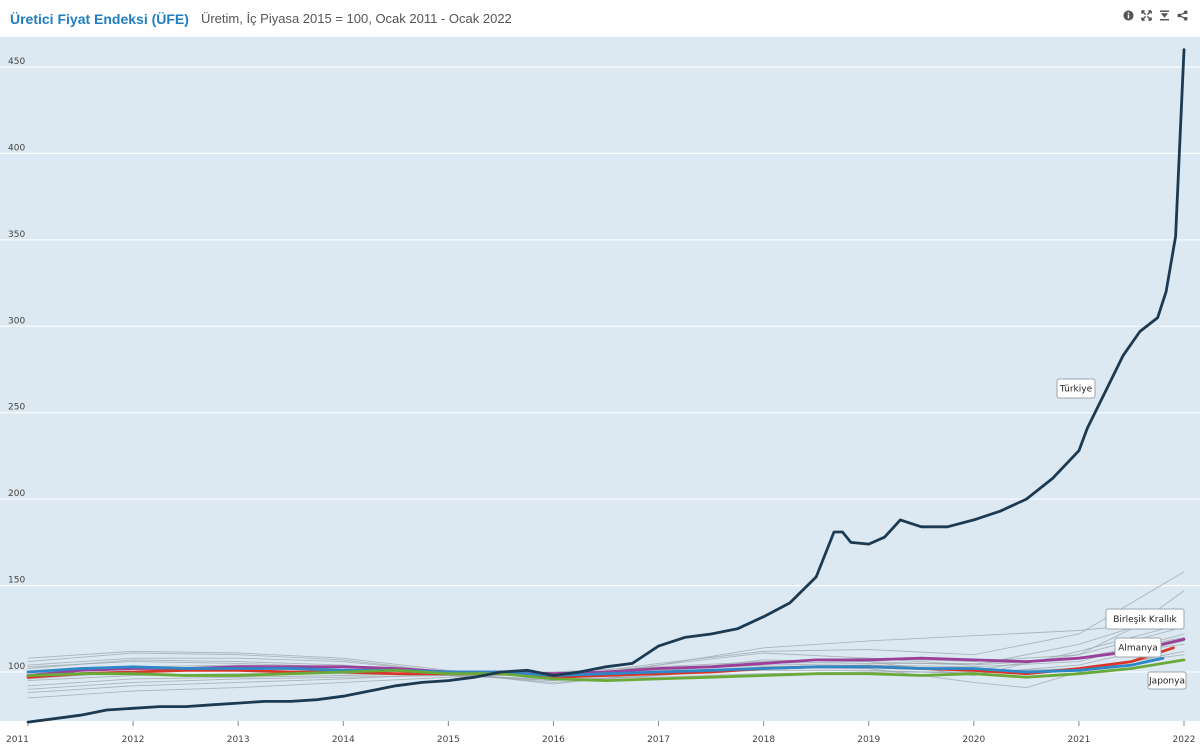 This screenshot has height=750, width=1200. Describe the element at coordinates (16, 364) in the screenshot. I see `y-axis: 100 150 200 250 300 350 400 450` at that location.